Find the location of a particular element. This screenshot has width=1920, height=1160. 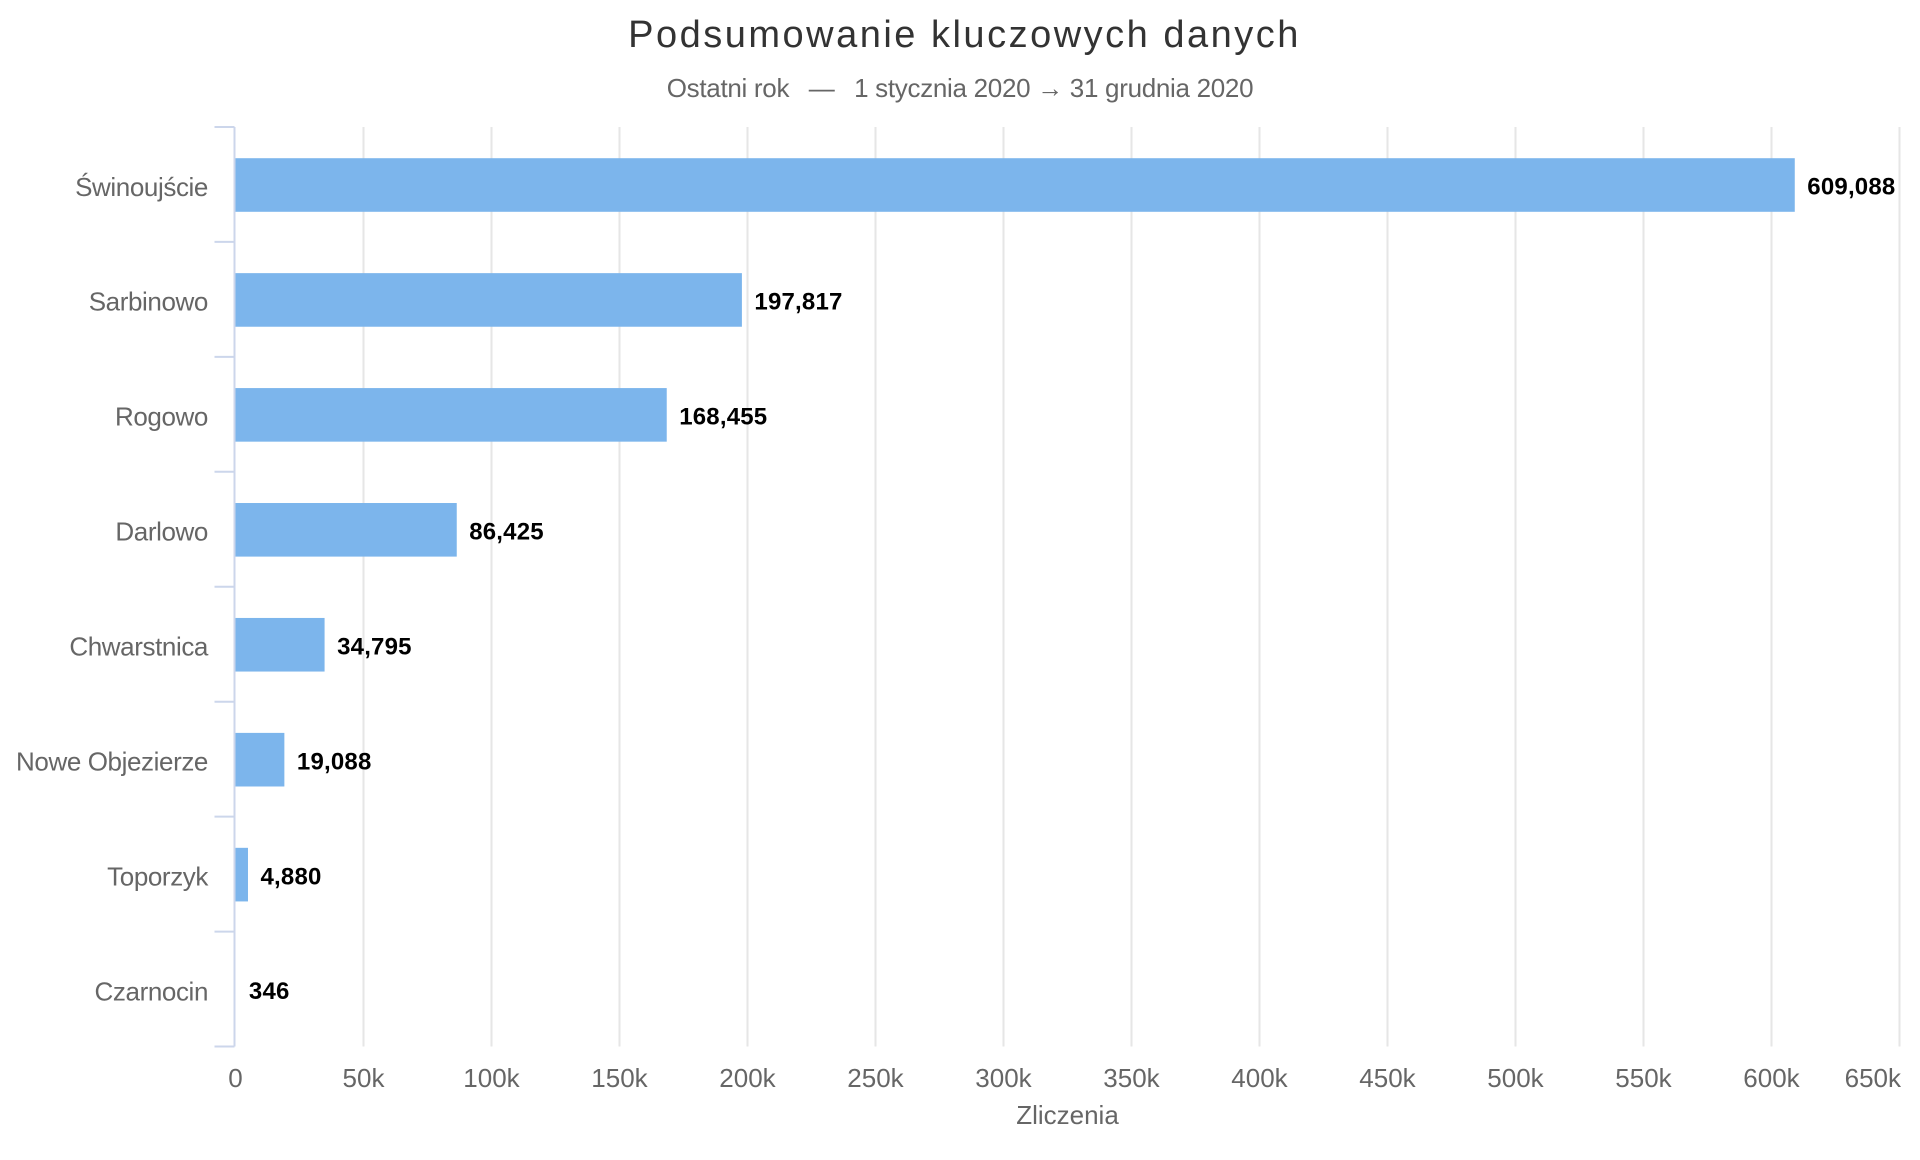

svg-text: Chwarstnica is located at coordinates (139, 647).